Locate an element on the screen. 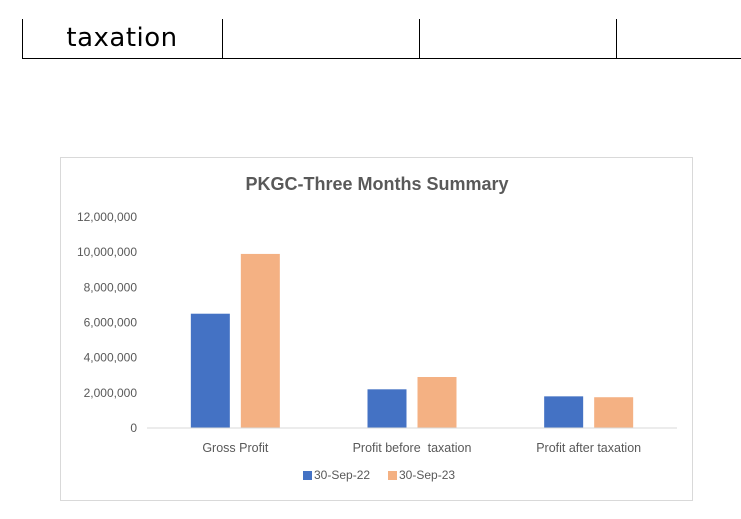 The height and width of the screenshot is (519, 741). y-tick-label: 6,000,000 is located at coordinates (111, 323).